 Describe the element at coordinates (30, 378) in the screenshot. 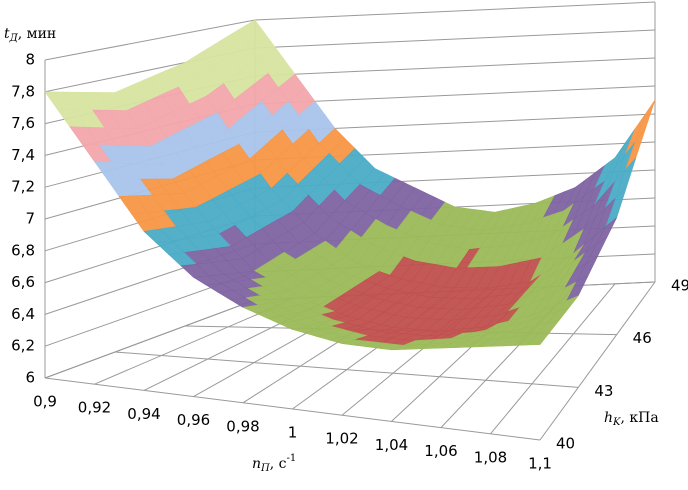

I see `z-tick-label: 6` at that location.